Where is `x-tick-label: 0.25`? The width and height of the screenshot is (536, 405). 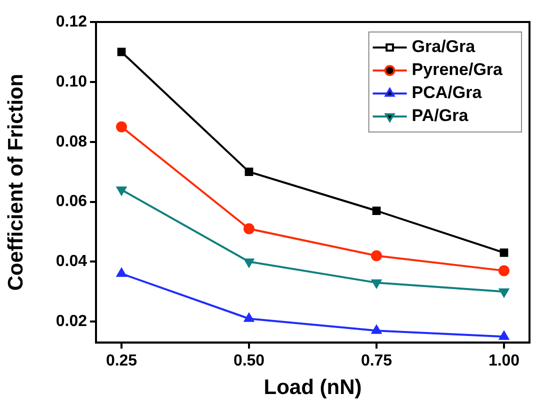
x-tick-label: 0.25 is located at coordinates (122, 361).